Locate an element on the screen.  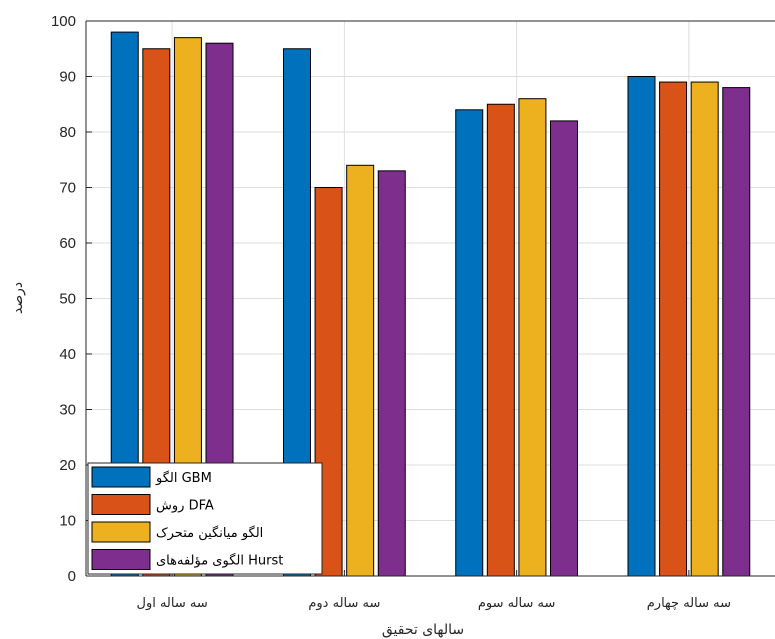
y-tick-label: 100 is located at coordinates (63, 21).